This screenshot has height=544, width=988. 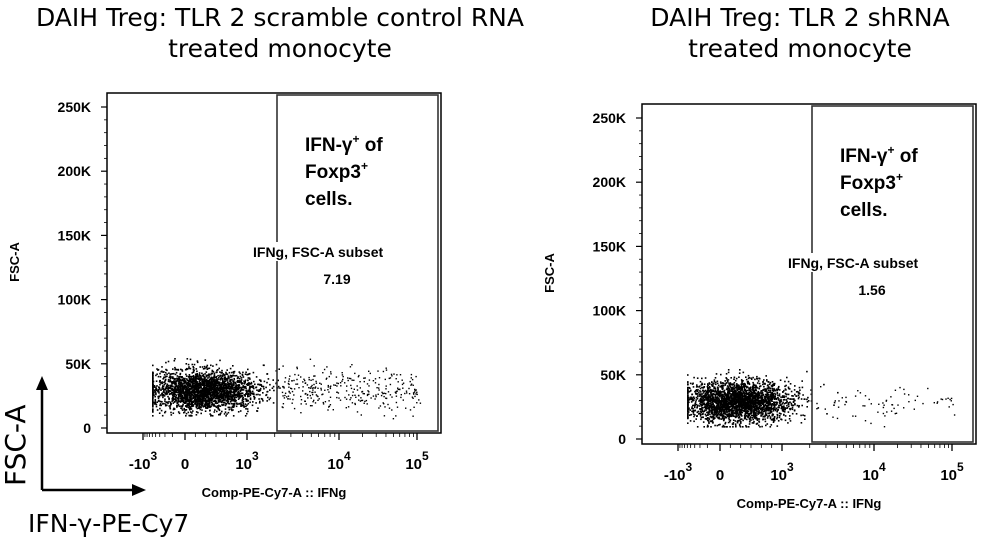 What do you see at coordinates (344, 144) in the screenshot?
I see `gate-label-line: IFN-γ+ of` at bounding box center [344, 144].